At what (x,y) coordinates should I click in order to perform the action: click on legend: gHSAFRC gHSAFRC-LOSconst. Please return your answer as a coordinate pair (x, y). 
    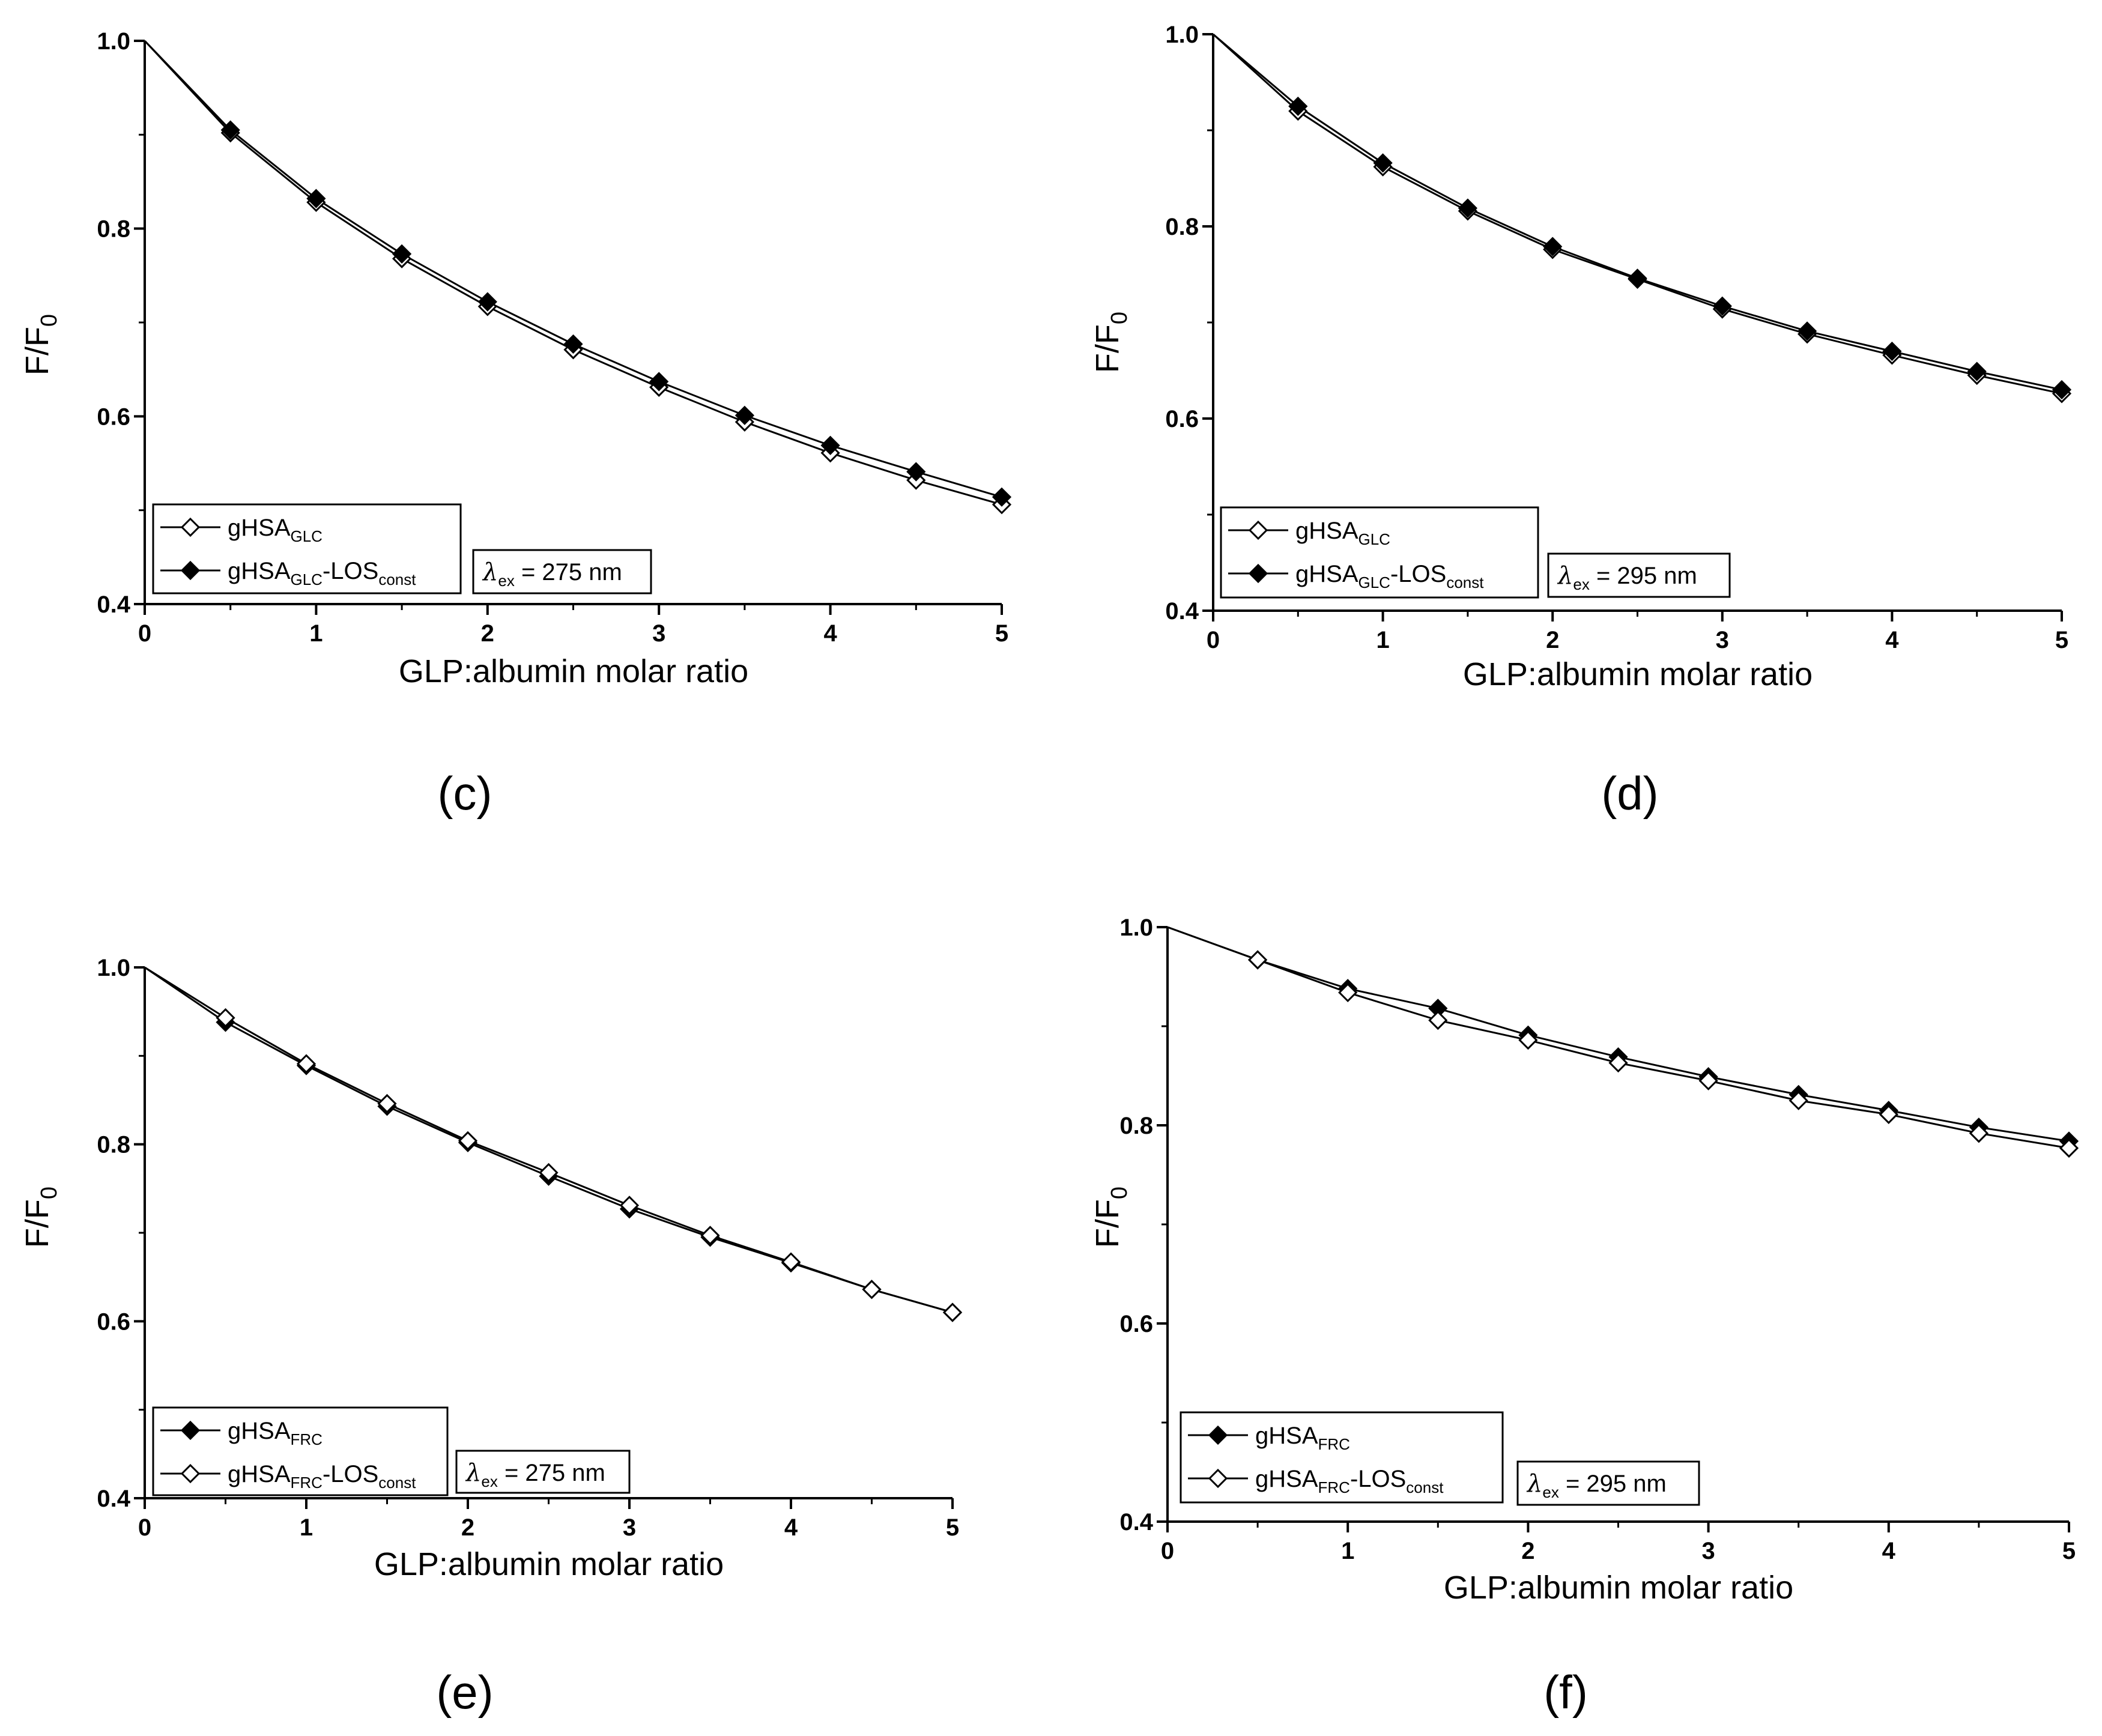
    Looking at the image, I should click on (300, 1451).